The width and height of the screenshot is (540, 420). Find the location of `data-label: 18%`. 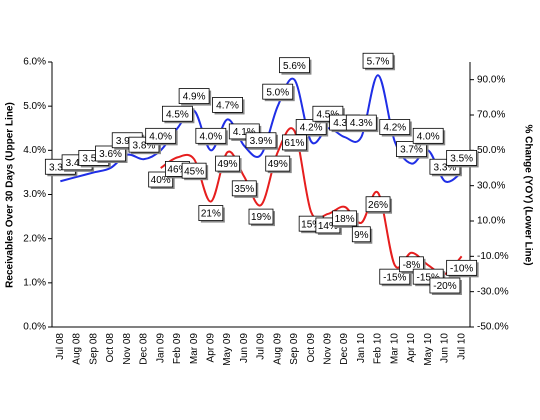

data-label: 18% is located at coordinates (345, 219).